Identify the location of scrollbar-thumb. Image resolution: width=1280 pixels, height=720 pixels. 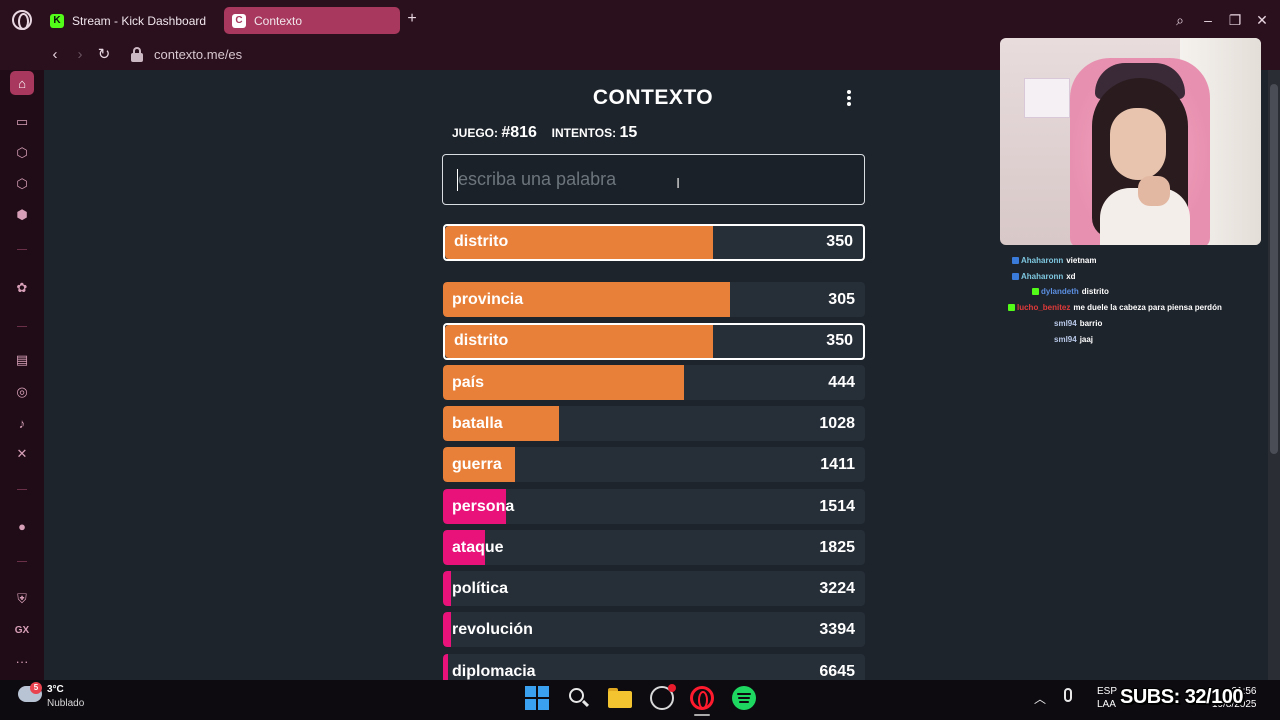
(1274, 269).